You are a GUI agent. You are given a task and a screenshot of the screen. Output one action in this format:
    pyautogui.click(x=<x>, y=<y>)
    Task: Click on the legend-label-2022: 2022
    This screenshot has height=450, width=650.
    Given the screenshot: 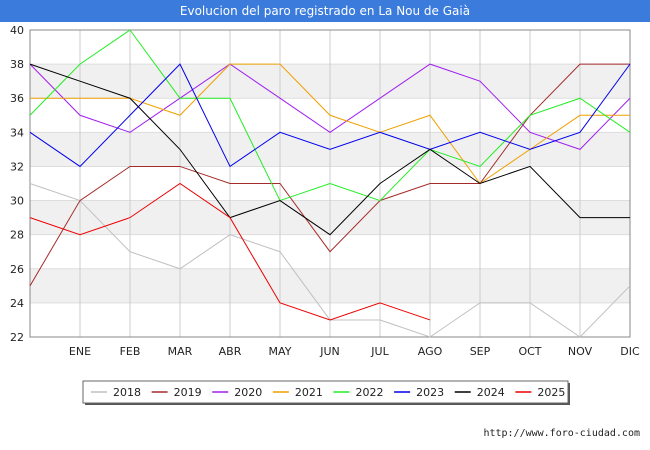 What is the action you would take?
    pyautogui.click(x=370, y=392)
    